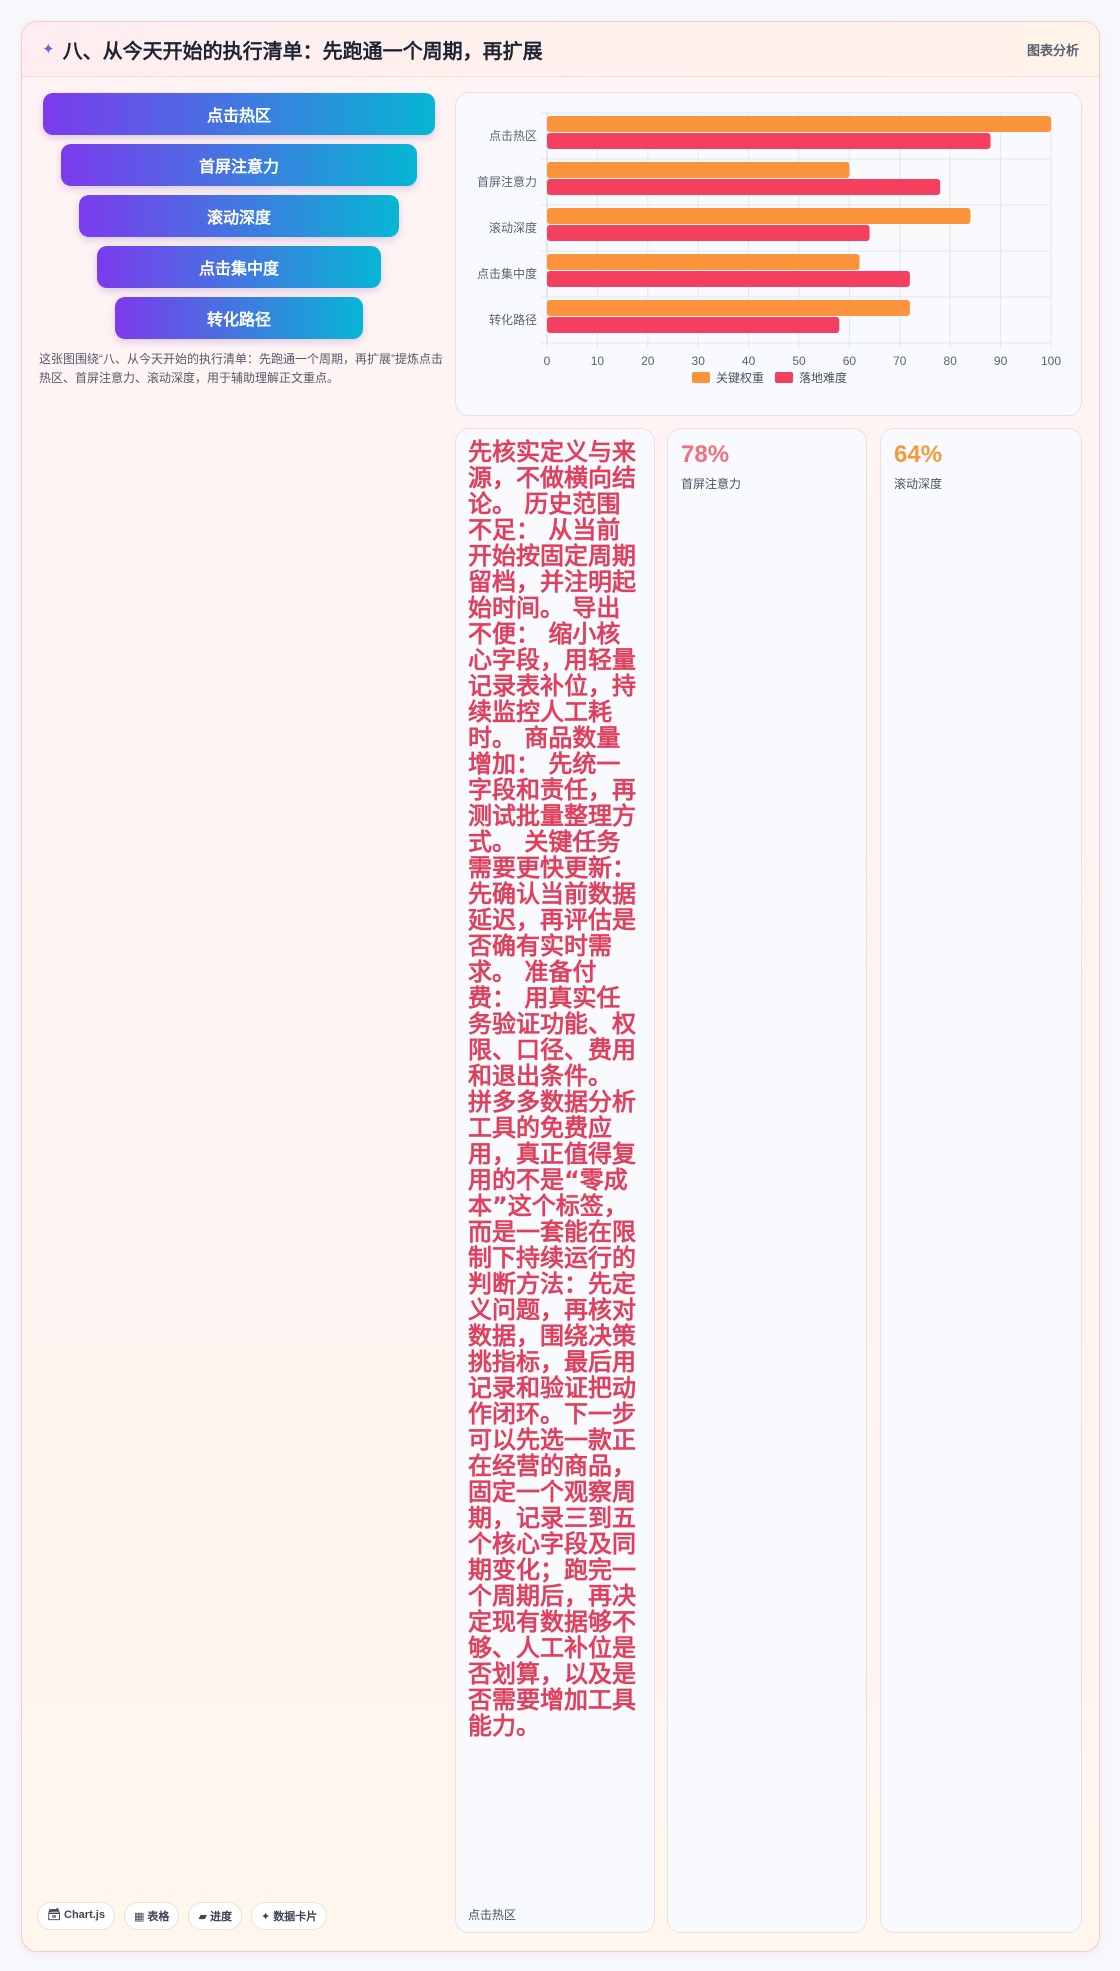 This screenshot has height=1971, width=1120. Describe the element at coordinates (749, 361) in the screenshot. I see `x-tick-label: 40` at that location.